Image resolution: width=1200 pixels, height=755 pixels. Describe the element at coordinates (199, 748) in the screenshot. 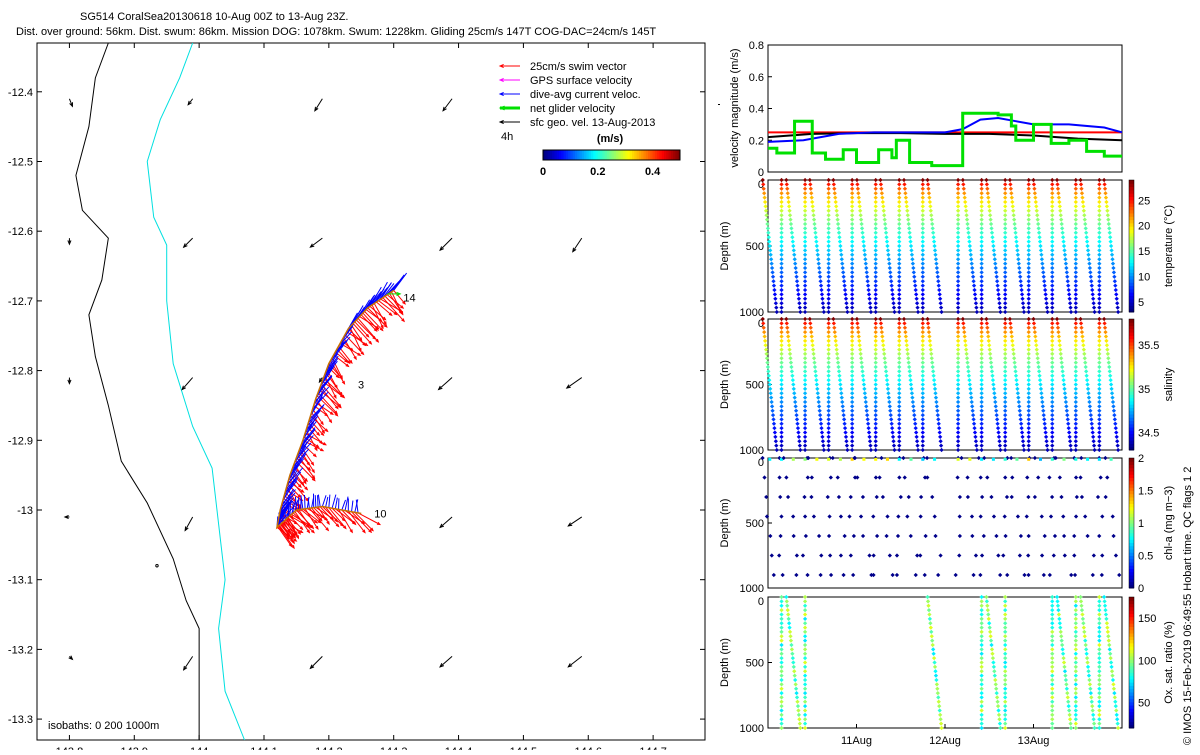

I see `map-xtick-label: 144` at that location.